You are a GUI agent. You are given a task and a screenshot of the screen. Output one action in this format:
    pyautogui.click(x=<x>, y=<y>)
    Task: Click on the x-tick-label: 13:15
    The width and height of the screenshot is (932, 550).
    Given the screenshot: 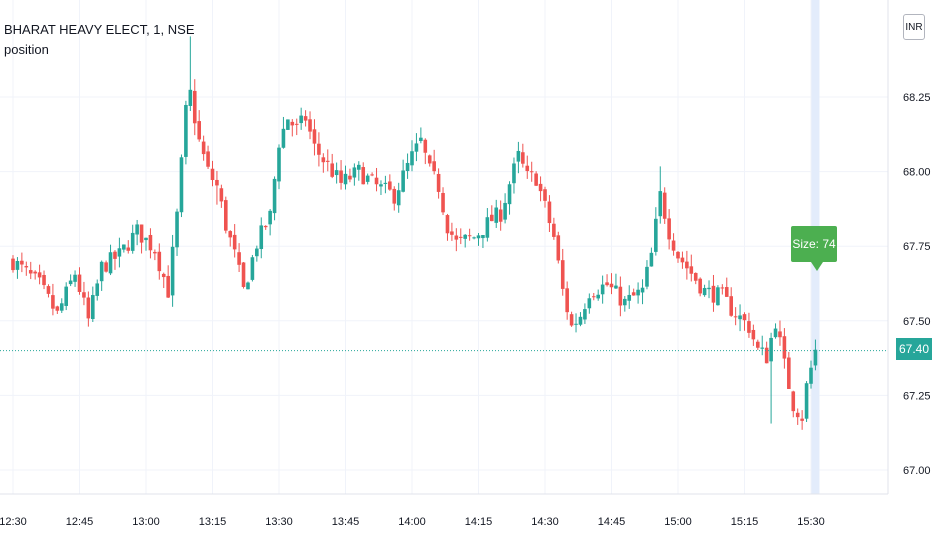 What is the action you would take?
    pyautogui.click(x=213, y=522)
    